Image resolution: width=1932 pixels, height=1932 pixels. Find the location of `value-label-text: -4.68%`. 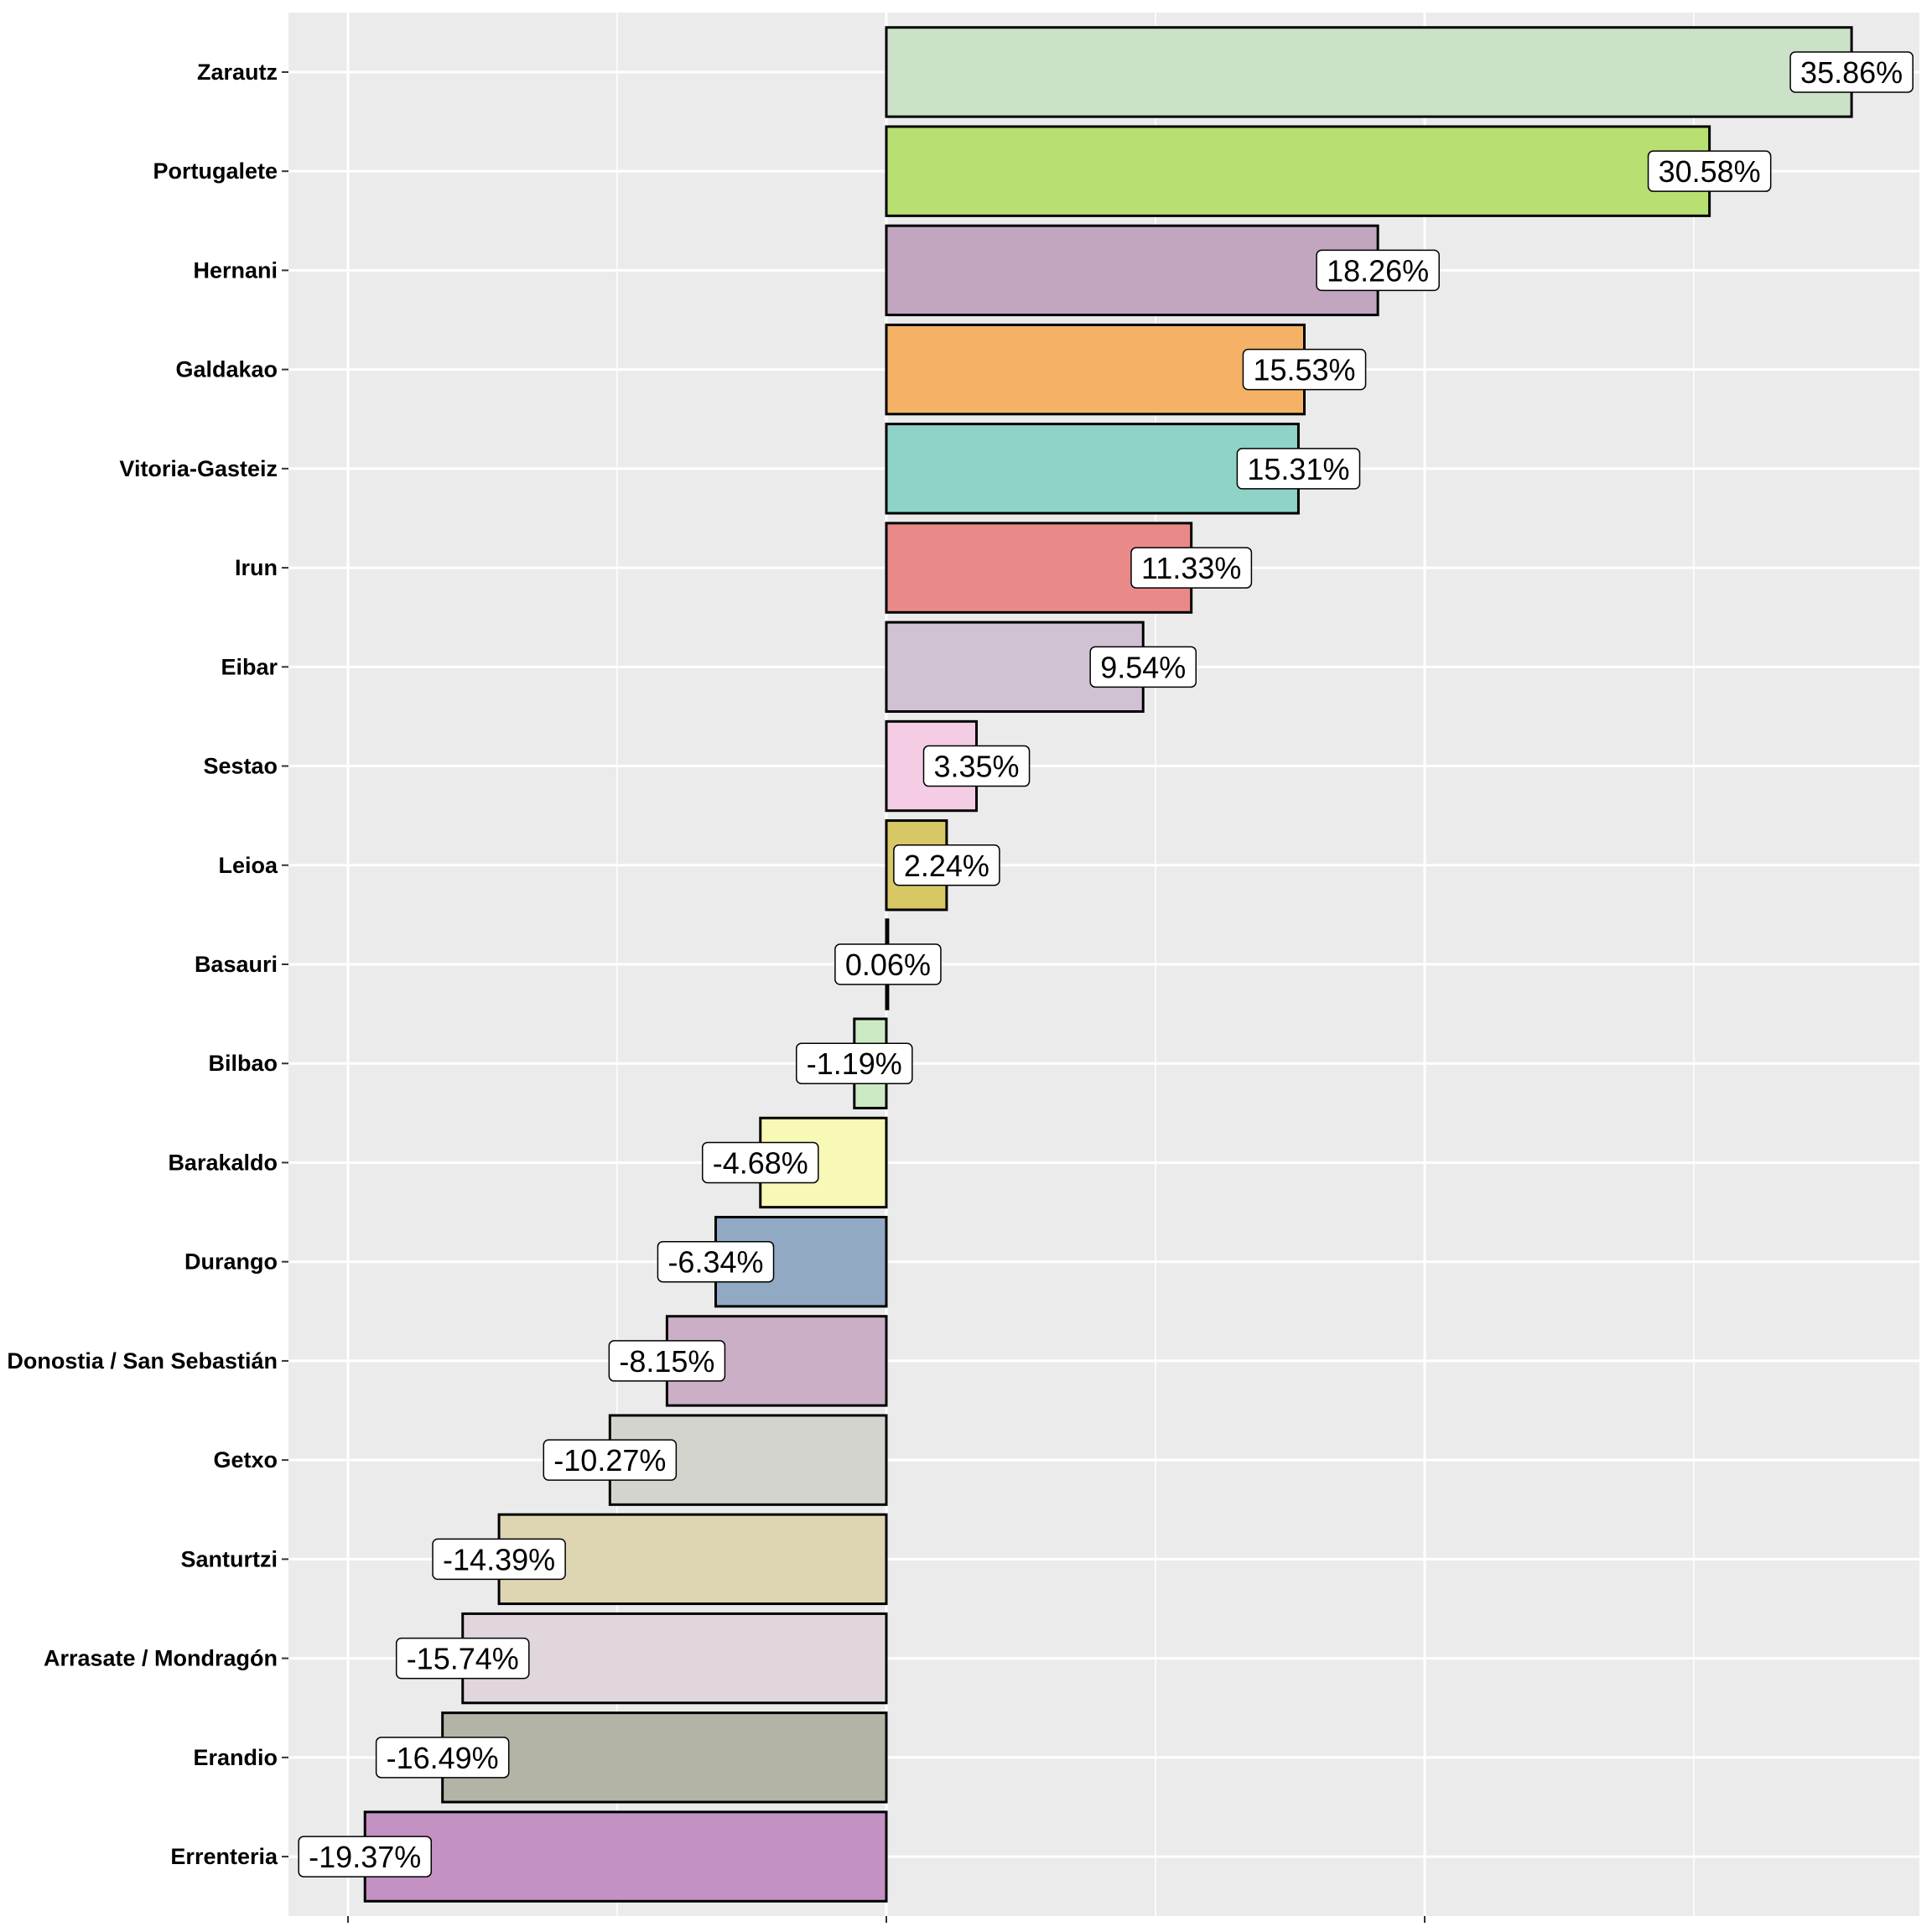

value-label-text: -4.68% is located at coordinates (760, 1162).